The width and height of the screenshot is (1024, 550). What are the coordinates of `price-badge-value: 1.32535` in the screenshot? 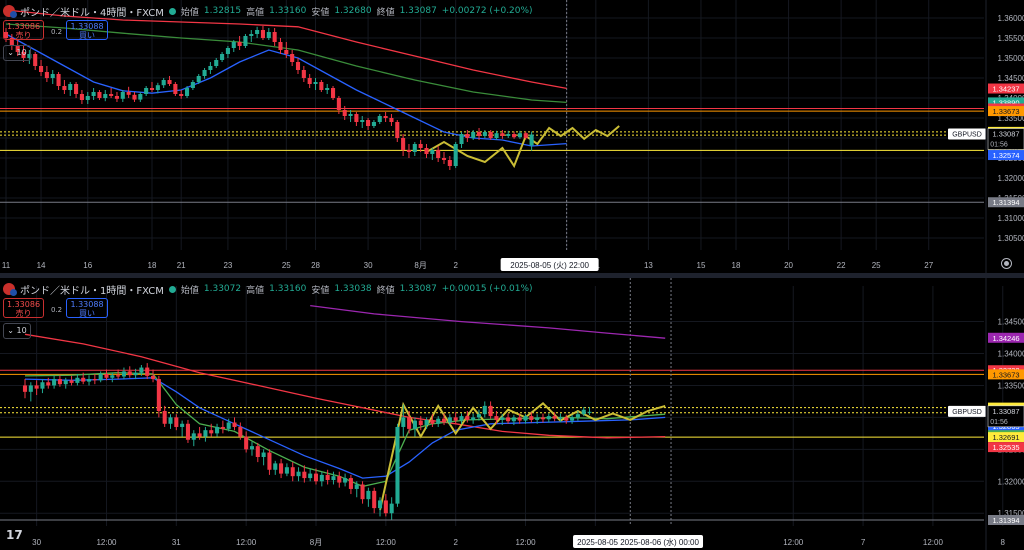 It's located at (1005, 447).